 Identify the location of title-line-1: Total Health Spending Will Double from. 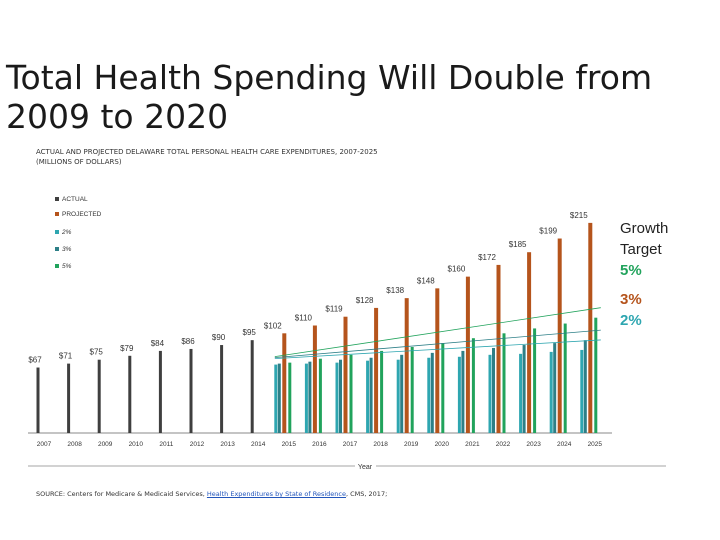
(329, 77).